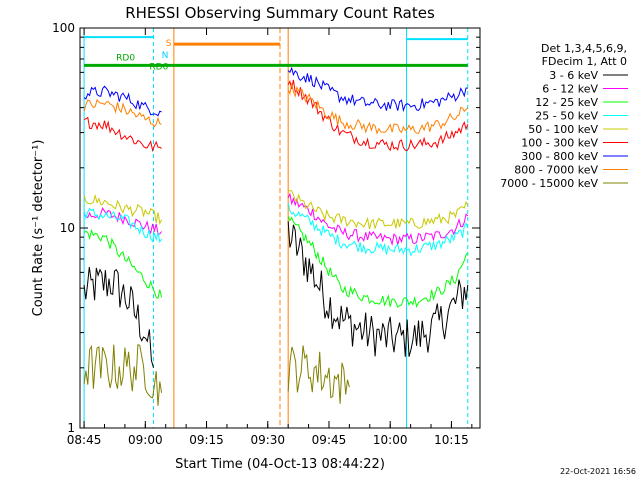 This screenshot has width=640, height=480. What do you see at coordinates (598, 471) in the screenshot?
I see `timestamp: 22-Oct-2021 16:56` at bounding box center [598, 471].